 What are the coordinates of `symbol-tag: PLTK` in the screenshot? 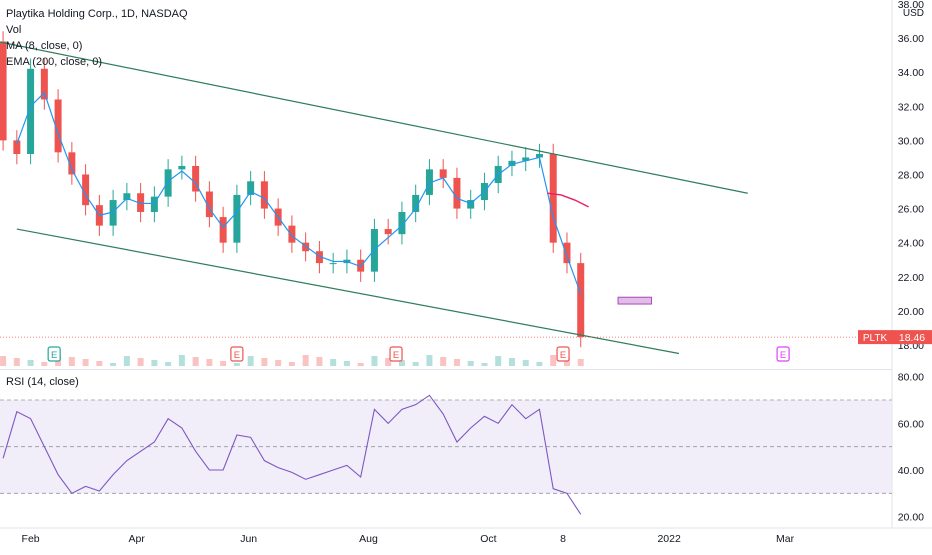 It's located at (875, 338).